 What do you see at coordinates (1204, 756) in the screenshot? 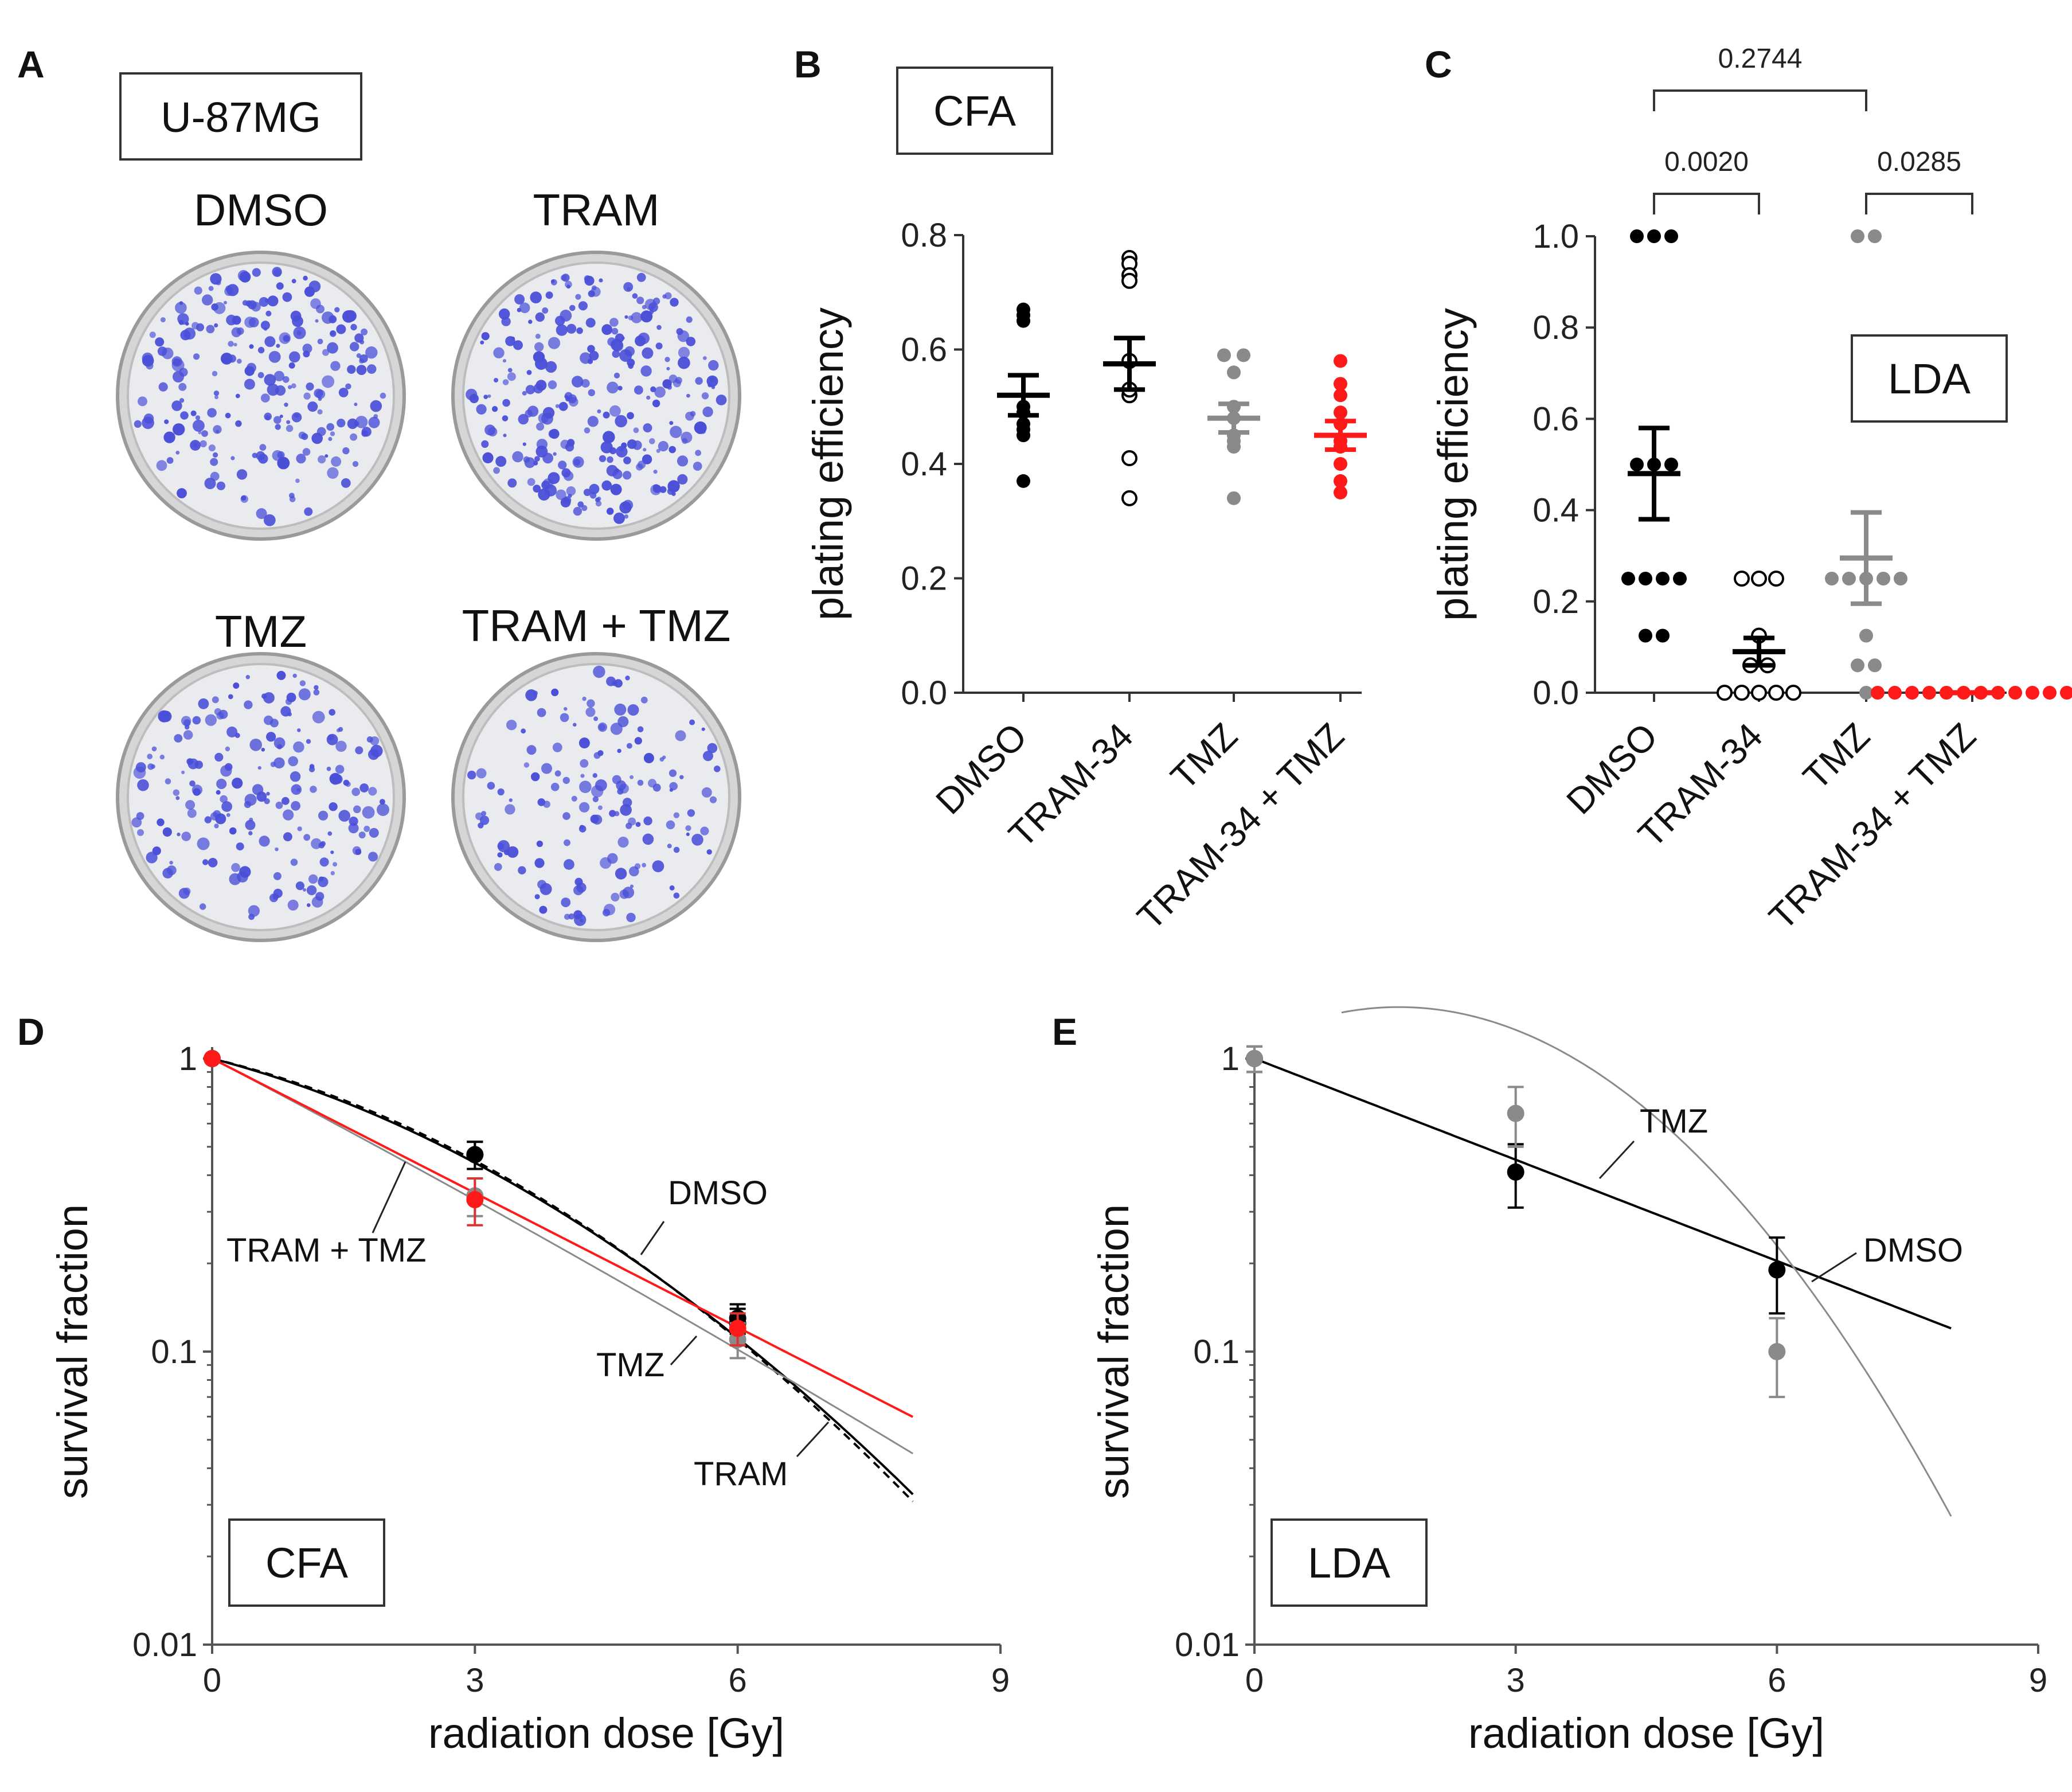
I see `x-tick-label: TMZ` at bounding box center [1204, 756].